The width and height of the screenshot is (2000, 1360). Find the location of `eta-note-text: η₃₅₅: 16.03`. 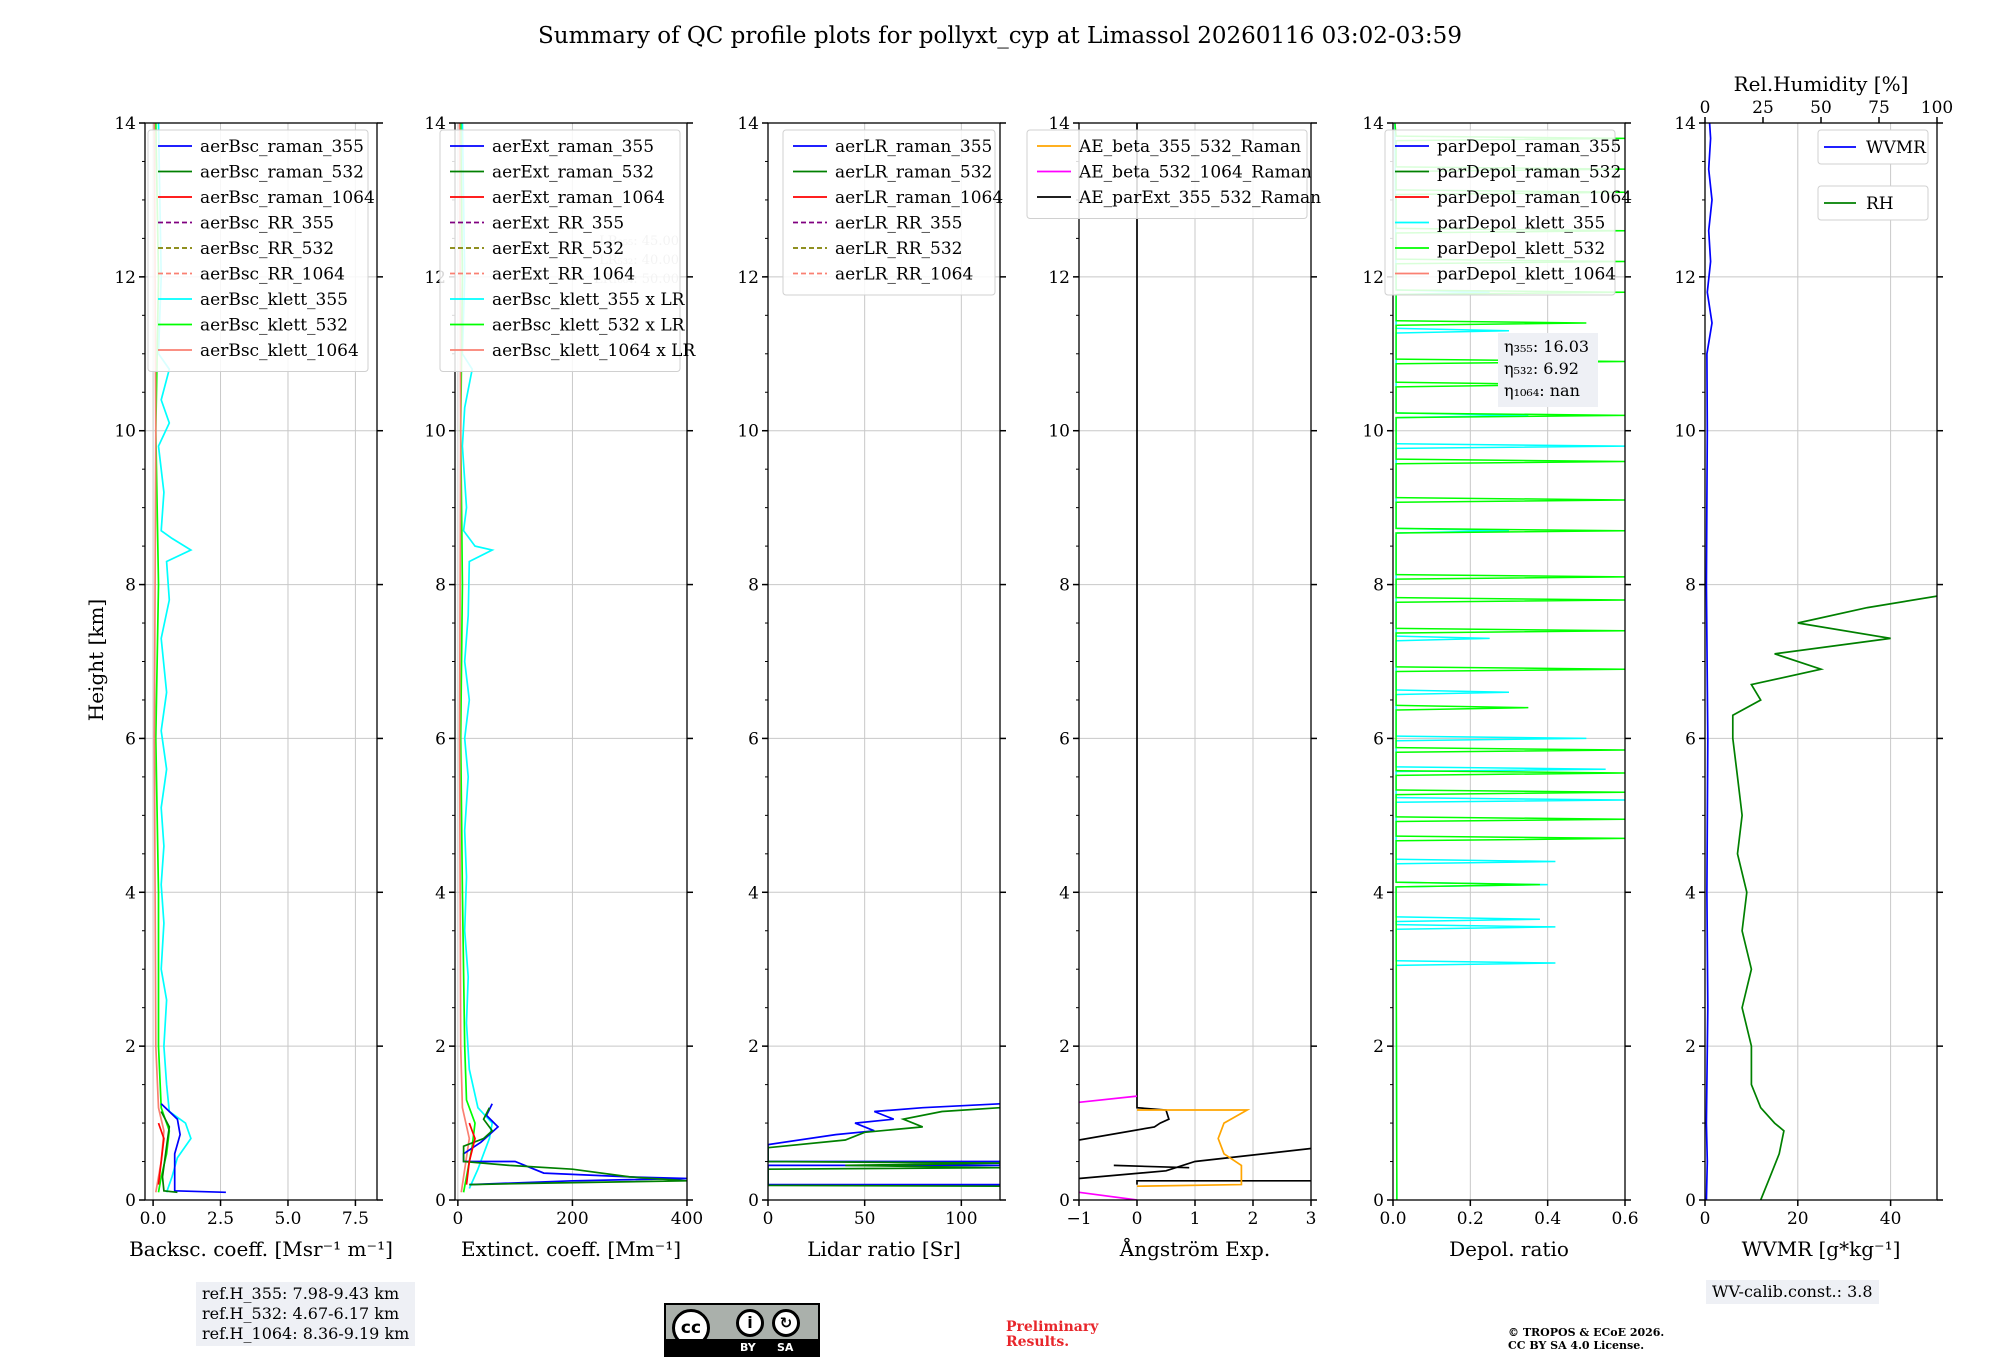

eta-note-text: η₃₅₅: 16.03 is located at coordinates (1546, 346).